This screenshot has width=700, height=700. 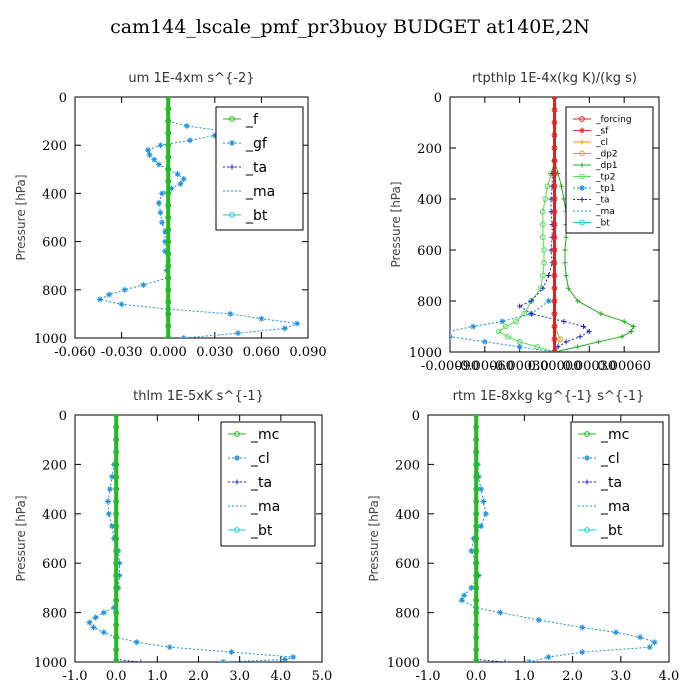 What do you see at coordinates (485, 366) in the screenshot?
I see `x-tick-label: -0.00060` at bounding box center [485, 366].